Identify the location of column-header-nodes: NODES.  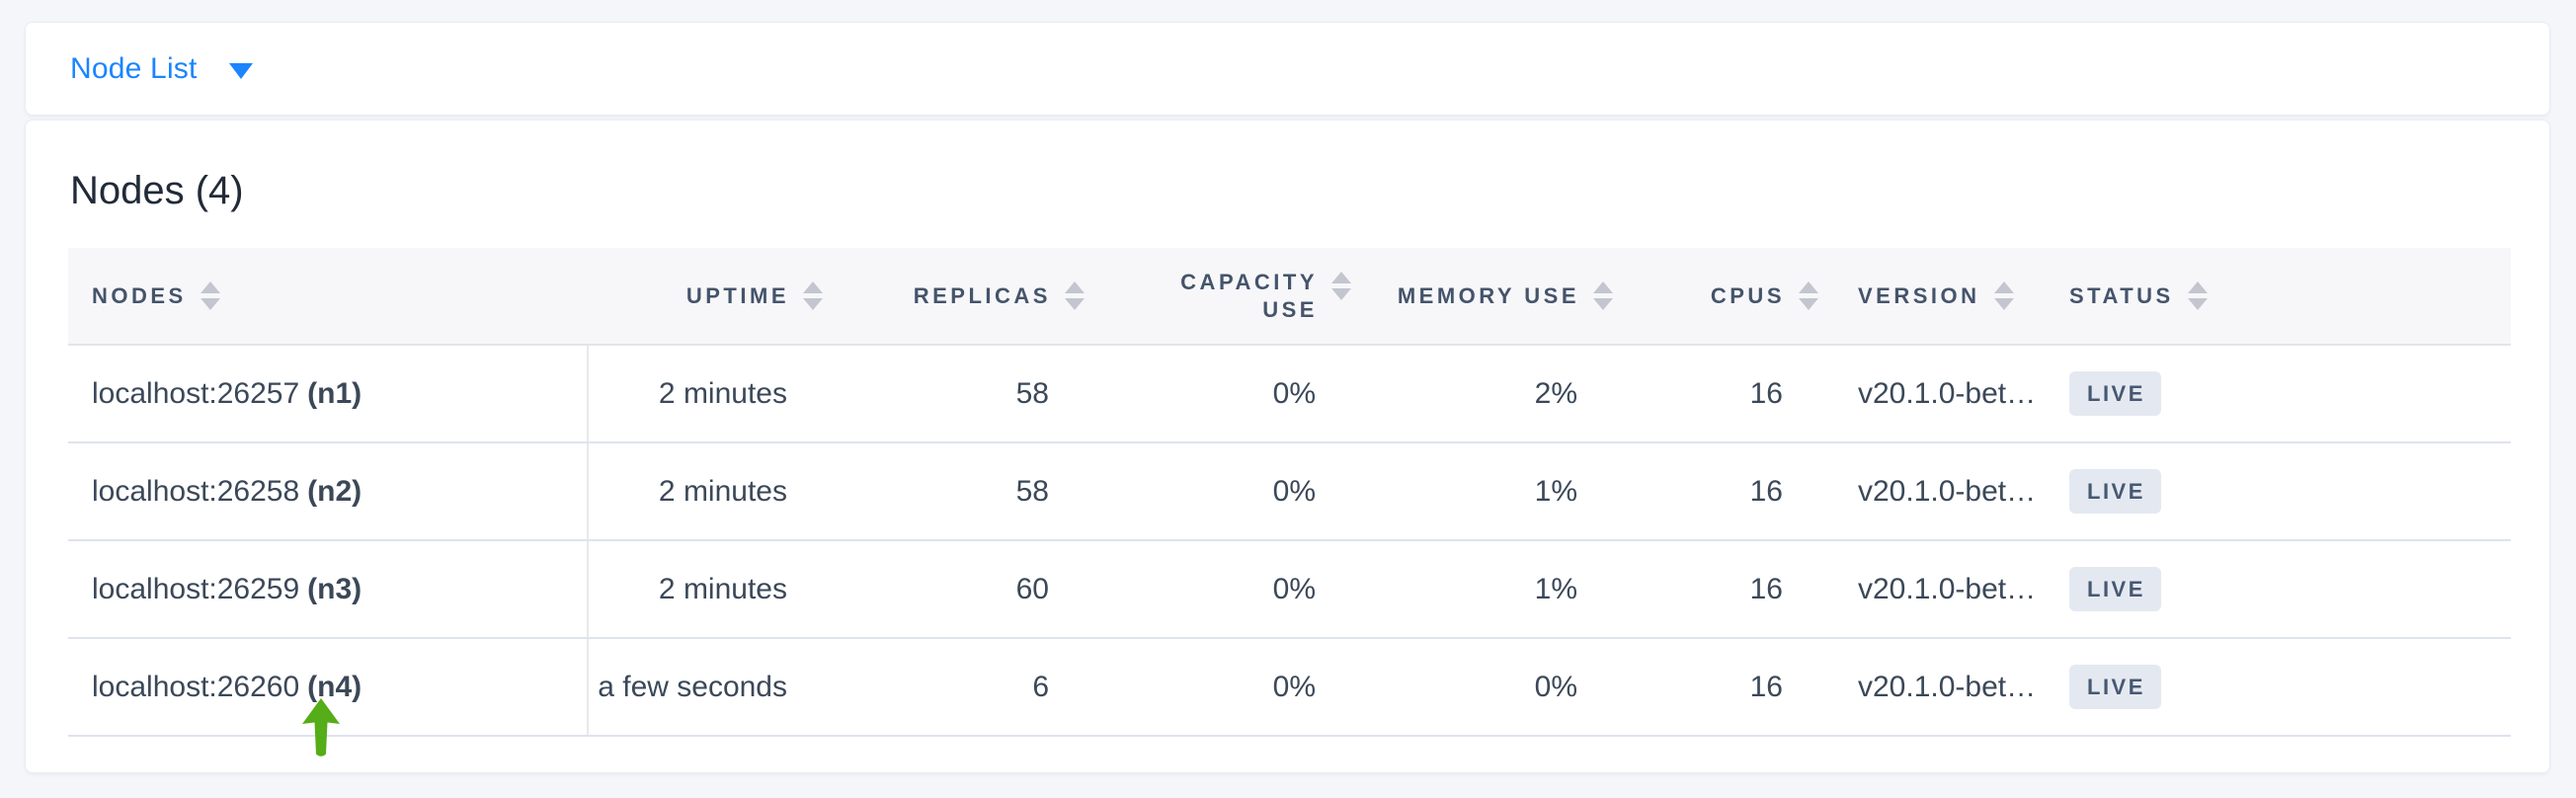
(328, 296).